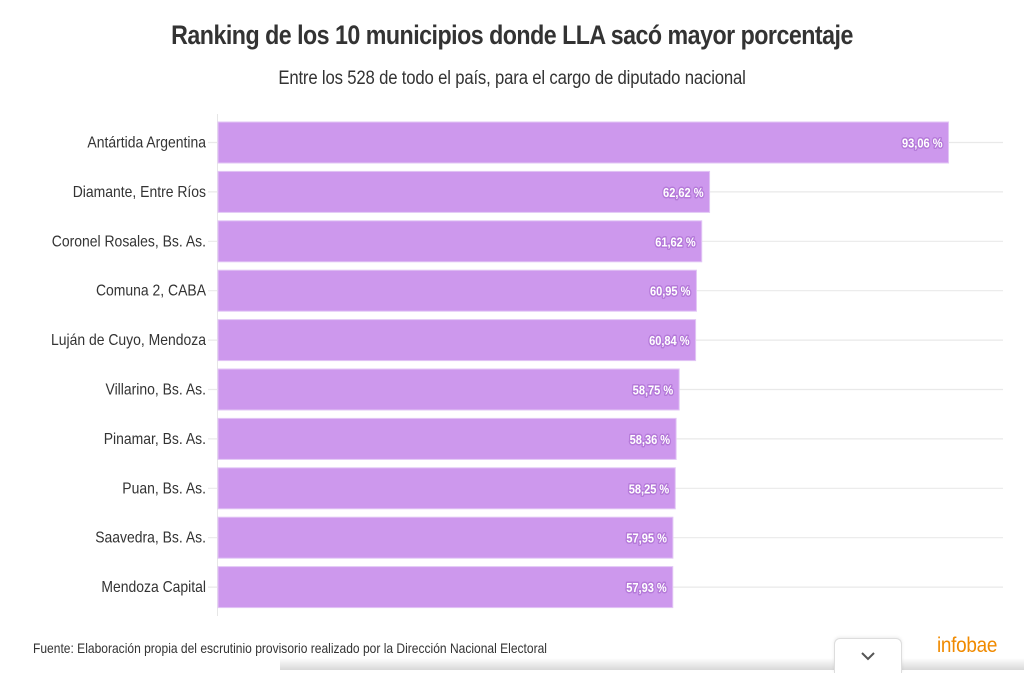  I want to click on value-label: 60,84 %, so click(669, 340).